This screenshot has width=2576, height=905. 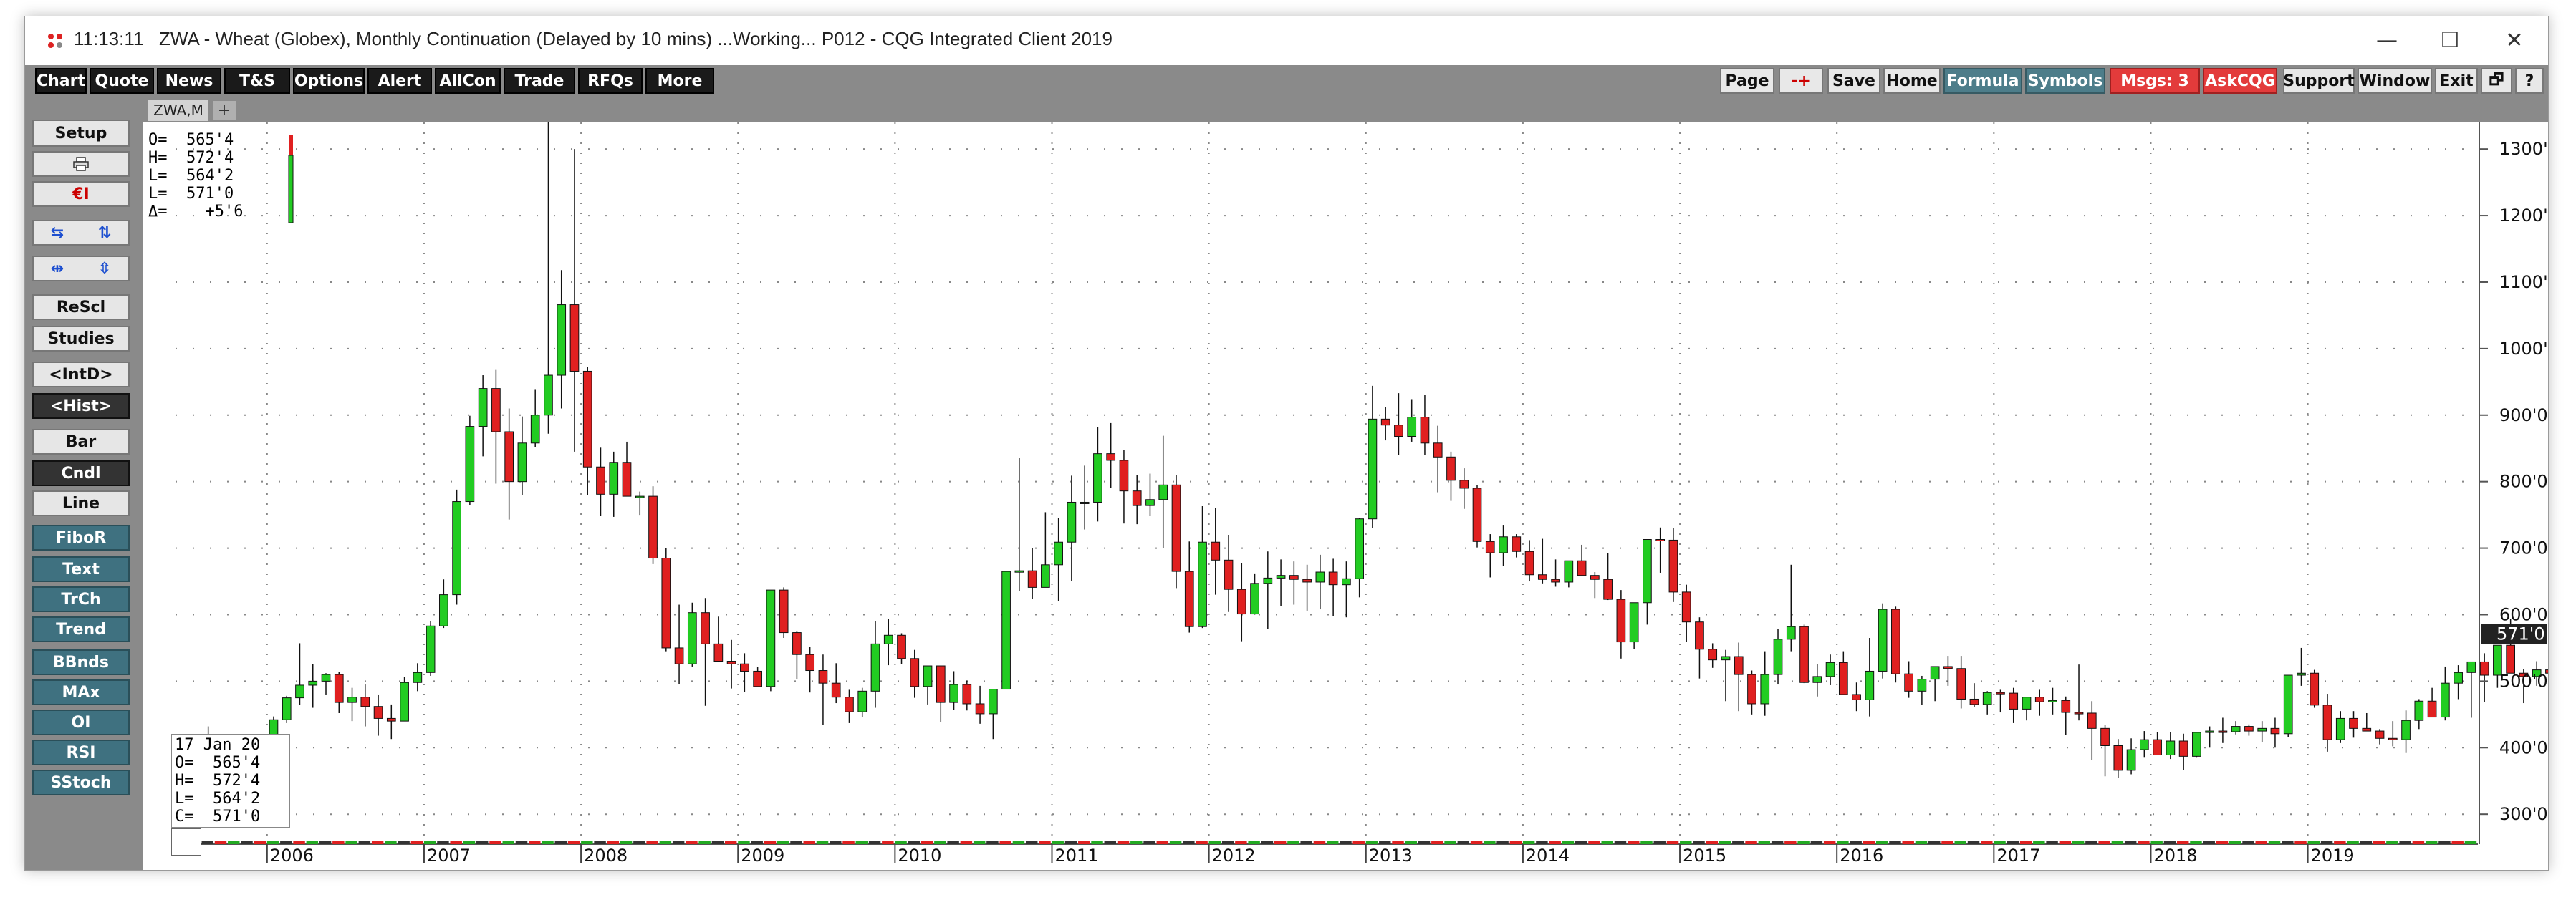 What do you see at coordinates (680, 81) in the screenshot?
I see `toolbar-more-button: More` at bounding box center [680, 81].